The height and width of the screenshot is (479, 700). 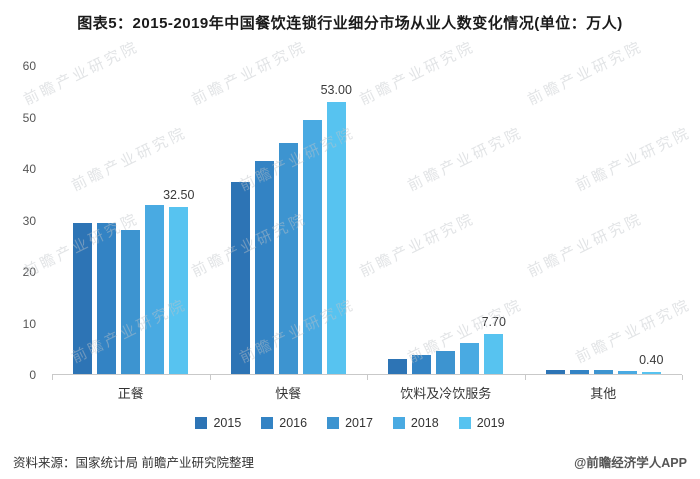 I want to click on legend-item-2018: 2018, so click(x=415, y=423).